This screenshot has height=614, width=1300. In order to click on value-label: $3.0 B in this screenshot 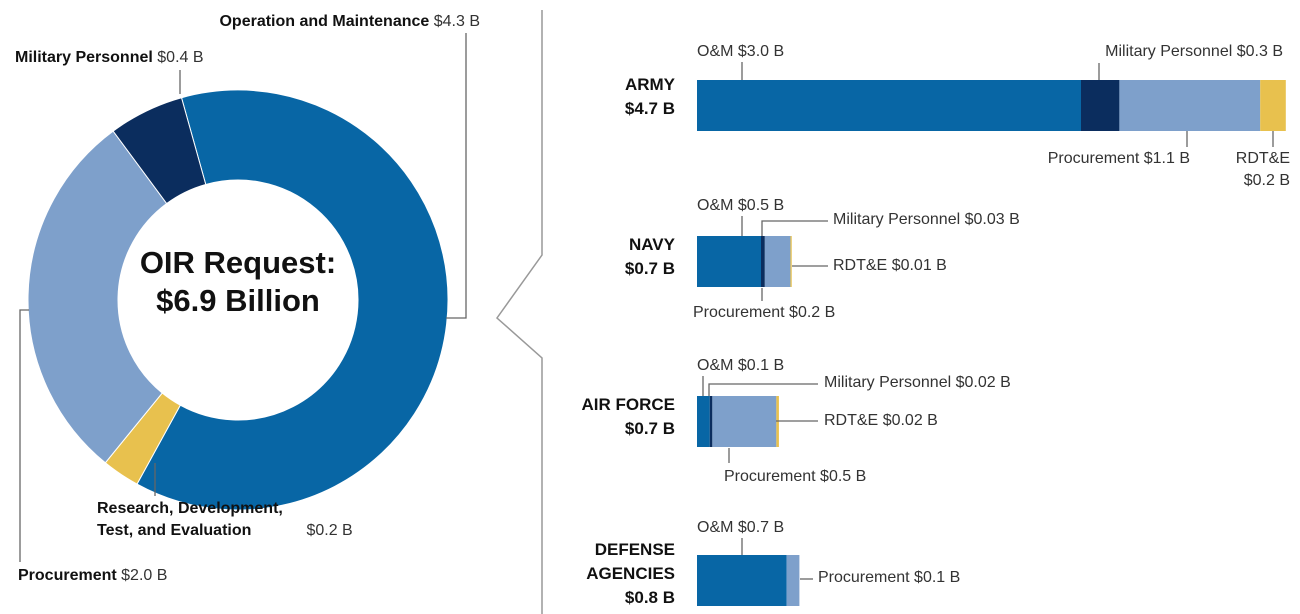, I will do `click(761, 51)`.